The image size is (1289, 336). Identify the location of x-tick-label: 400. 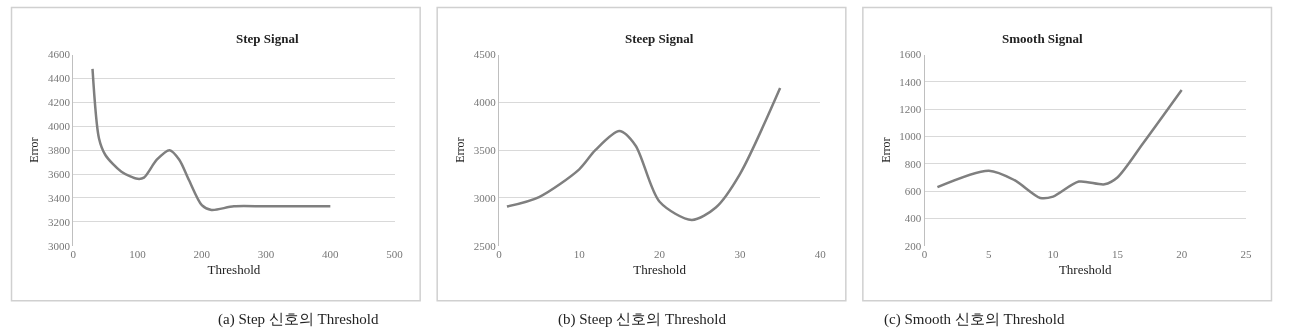
(331, 253).